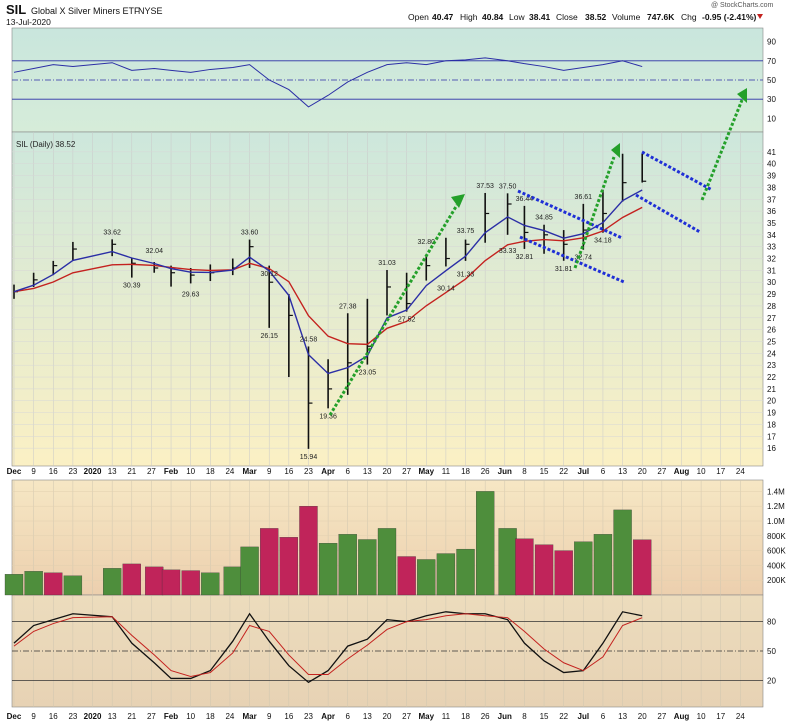 Image resolution: width=800 pixels, height=724 pixels. I want to click on ticker-symbol: SIL, so click(16, 9).